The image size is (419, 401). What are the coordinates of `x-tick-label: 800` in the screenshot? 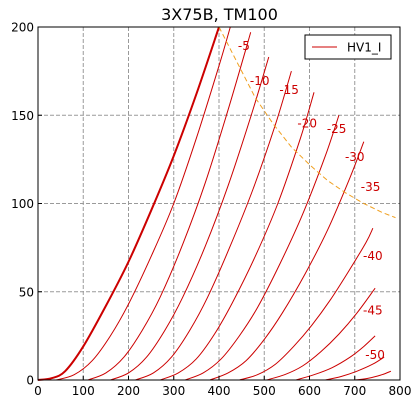 It's located at (400, 391).